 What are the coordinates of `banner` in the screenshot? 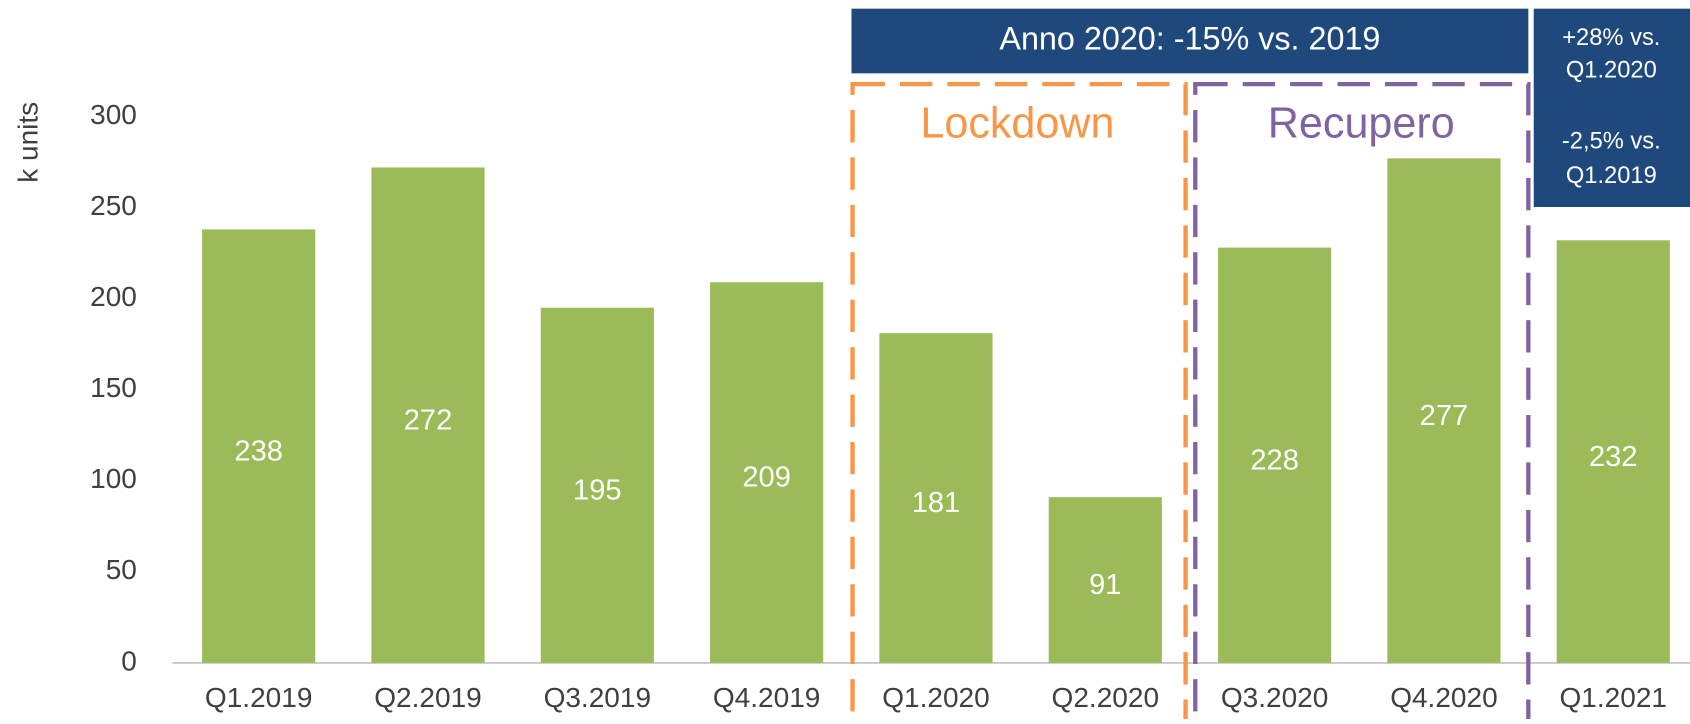 It's located at (1190, 41).